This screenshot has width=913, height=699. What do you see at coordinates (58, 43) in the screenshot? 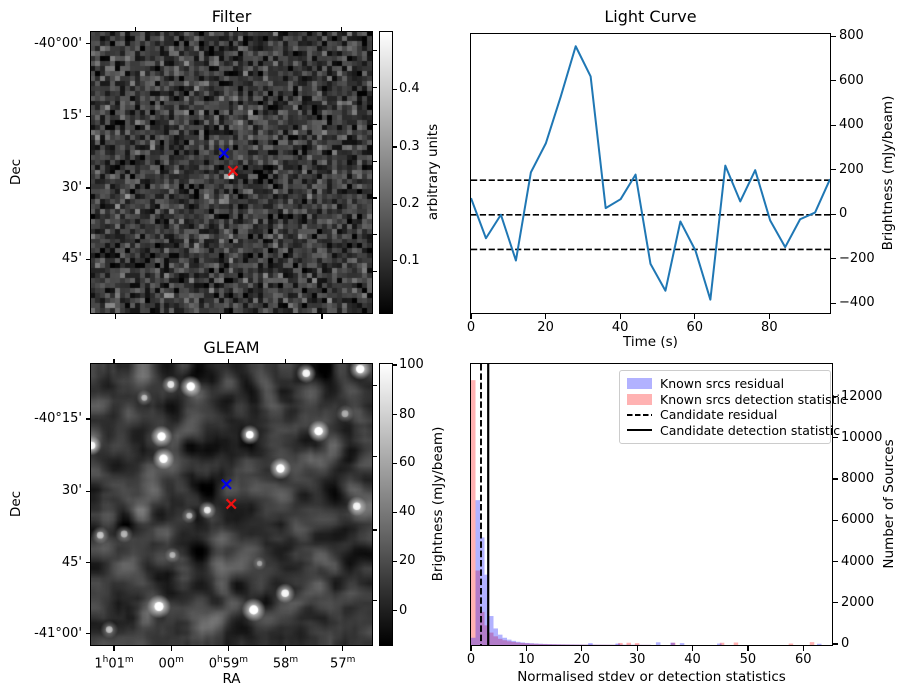
I see `filter-y-tick-label: -40°00'` at bounding box center [58, 43].